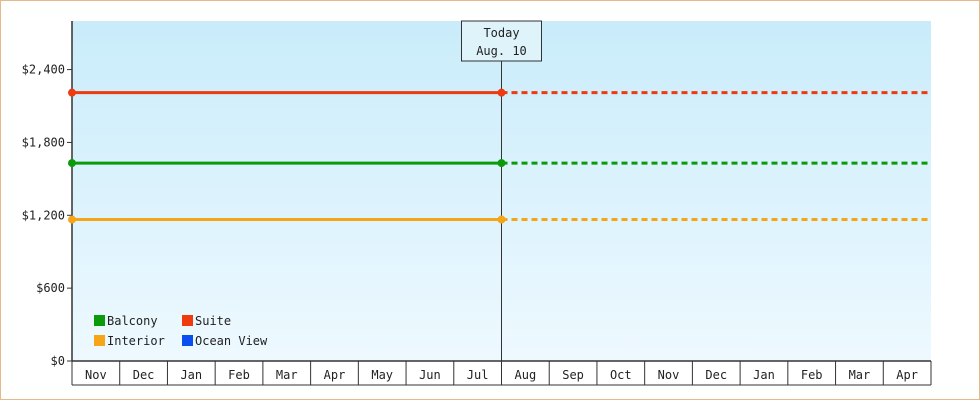 The image size is (980, 401). What do you see at coordinates (187, 340) in the screenshot?
I see `legend-swatch-ocean-view` at bounding box center [187, 340].